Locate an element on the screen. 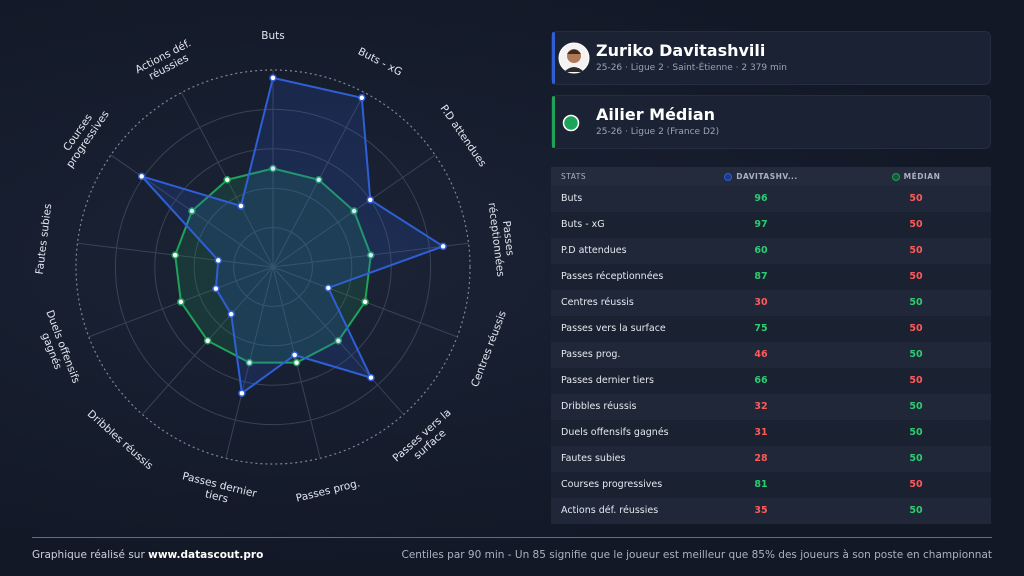 The height and width of the screenshot is (576, 1024). table-header: STATS DAVITASHV... MÉDIAN is located at coordinates (771, 176).